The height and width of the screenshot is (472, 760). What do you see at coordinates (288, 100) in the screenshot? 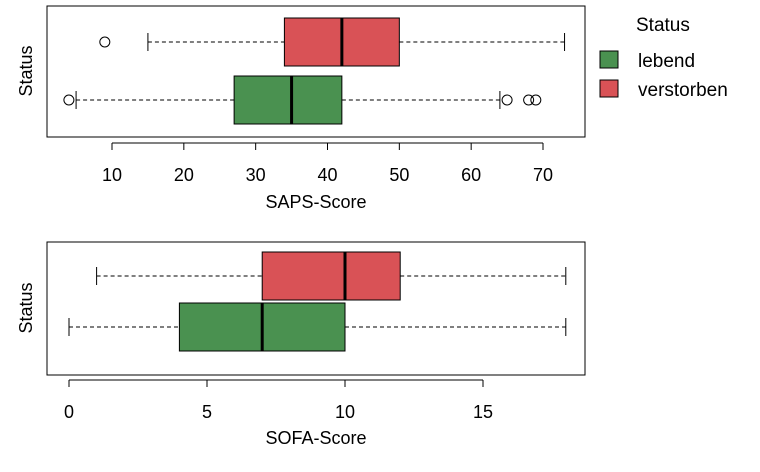
I see `saps-lebend-box` at bounding box center [288, 100].